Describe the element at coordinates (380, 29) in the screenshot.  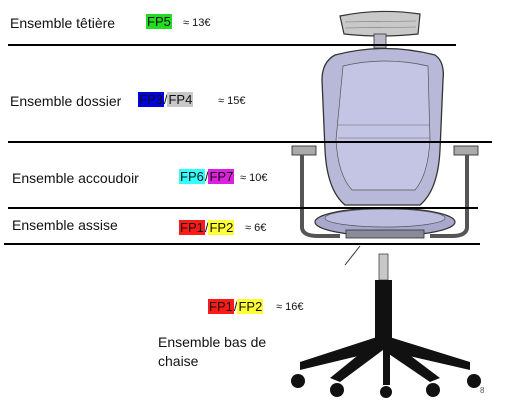
I see `headrest-illustration` at that location.